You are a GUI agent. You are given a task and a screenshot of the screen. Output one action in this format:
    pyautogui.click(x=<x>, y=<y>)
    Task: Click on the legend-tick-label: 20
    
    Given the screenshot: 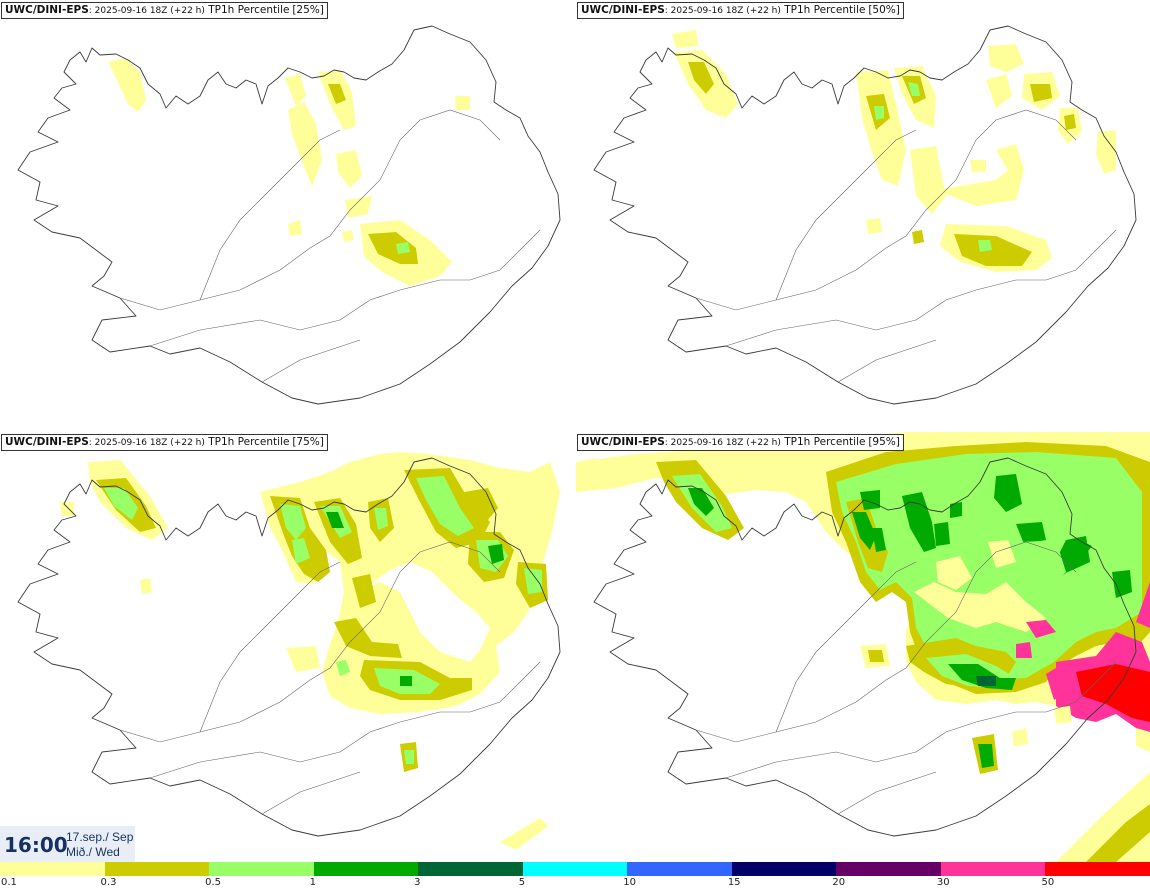 What is the action you would take?
    pyautogui.click(x=839, y=882)
    